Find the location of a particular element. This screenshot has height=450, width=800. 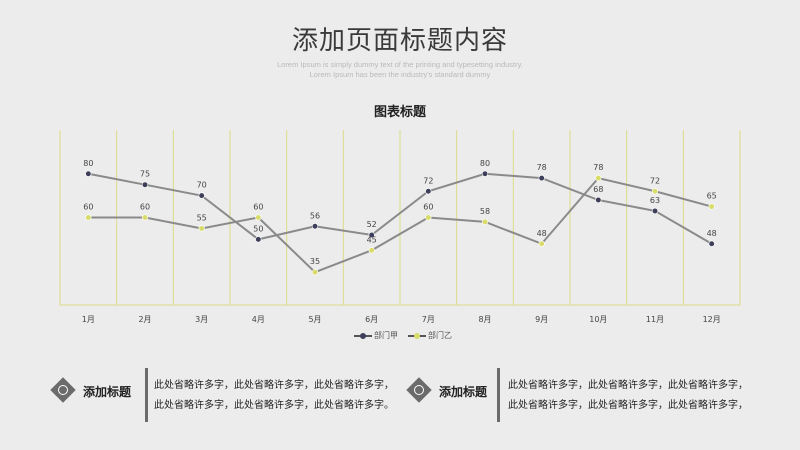

legend-item-series-b: 部门乙 is located at coordinates (430, 335).